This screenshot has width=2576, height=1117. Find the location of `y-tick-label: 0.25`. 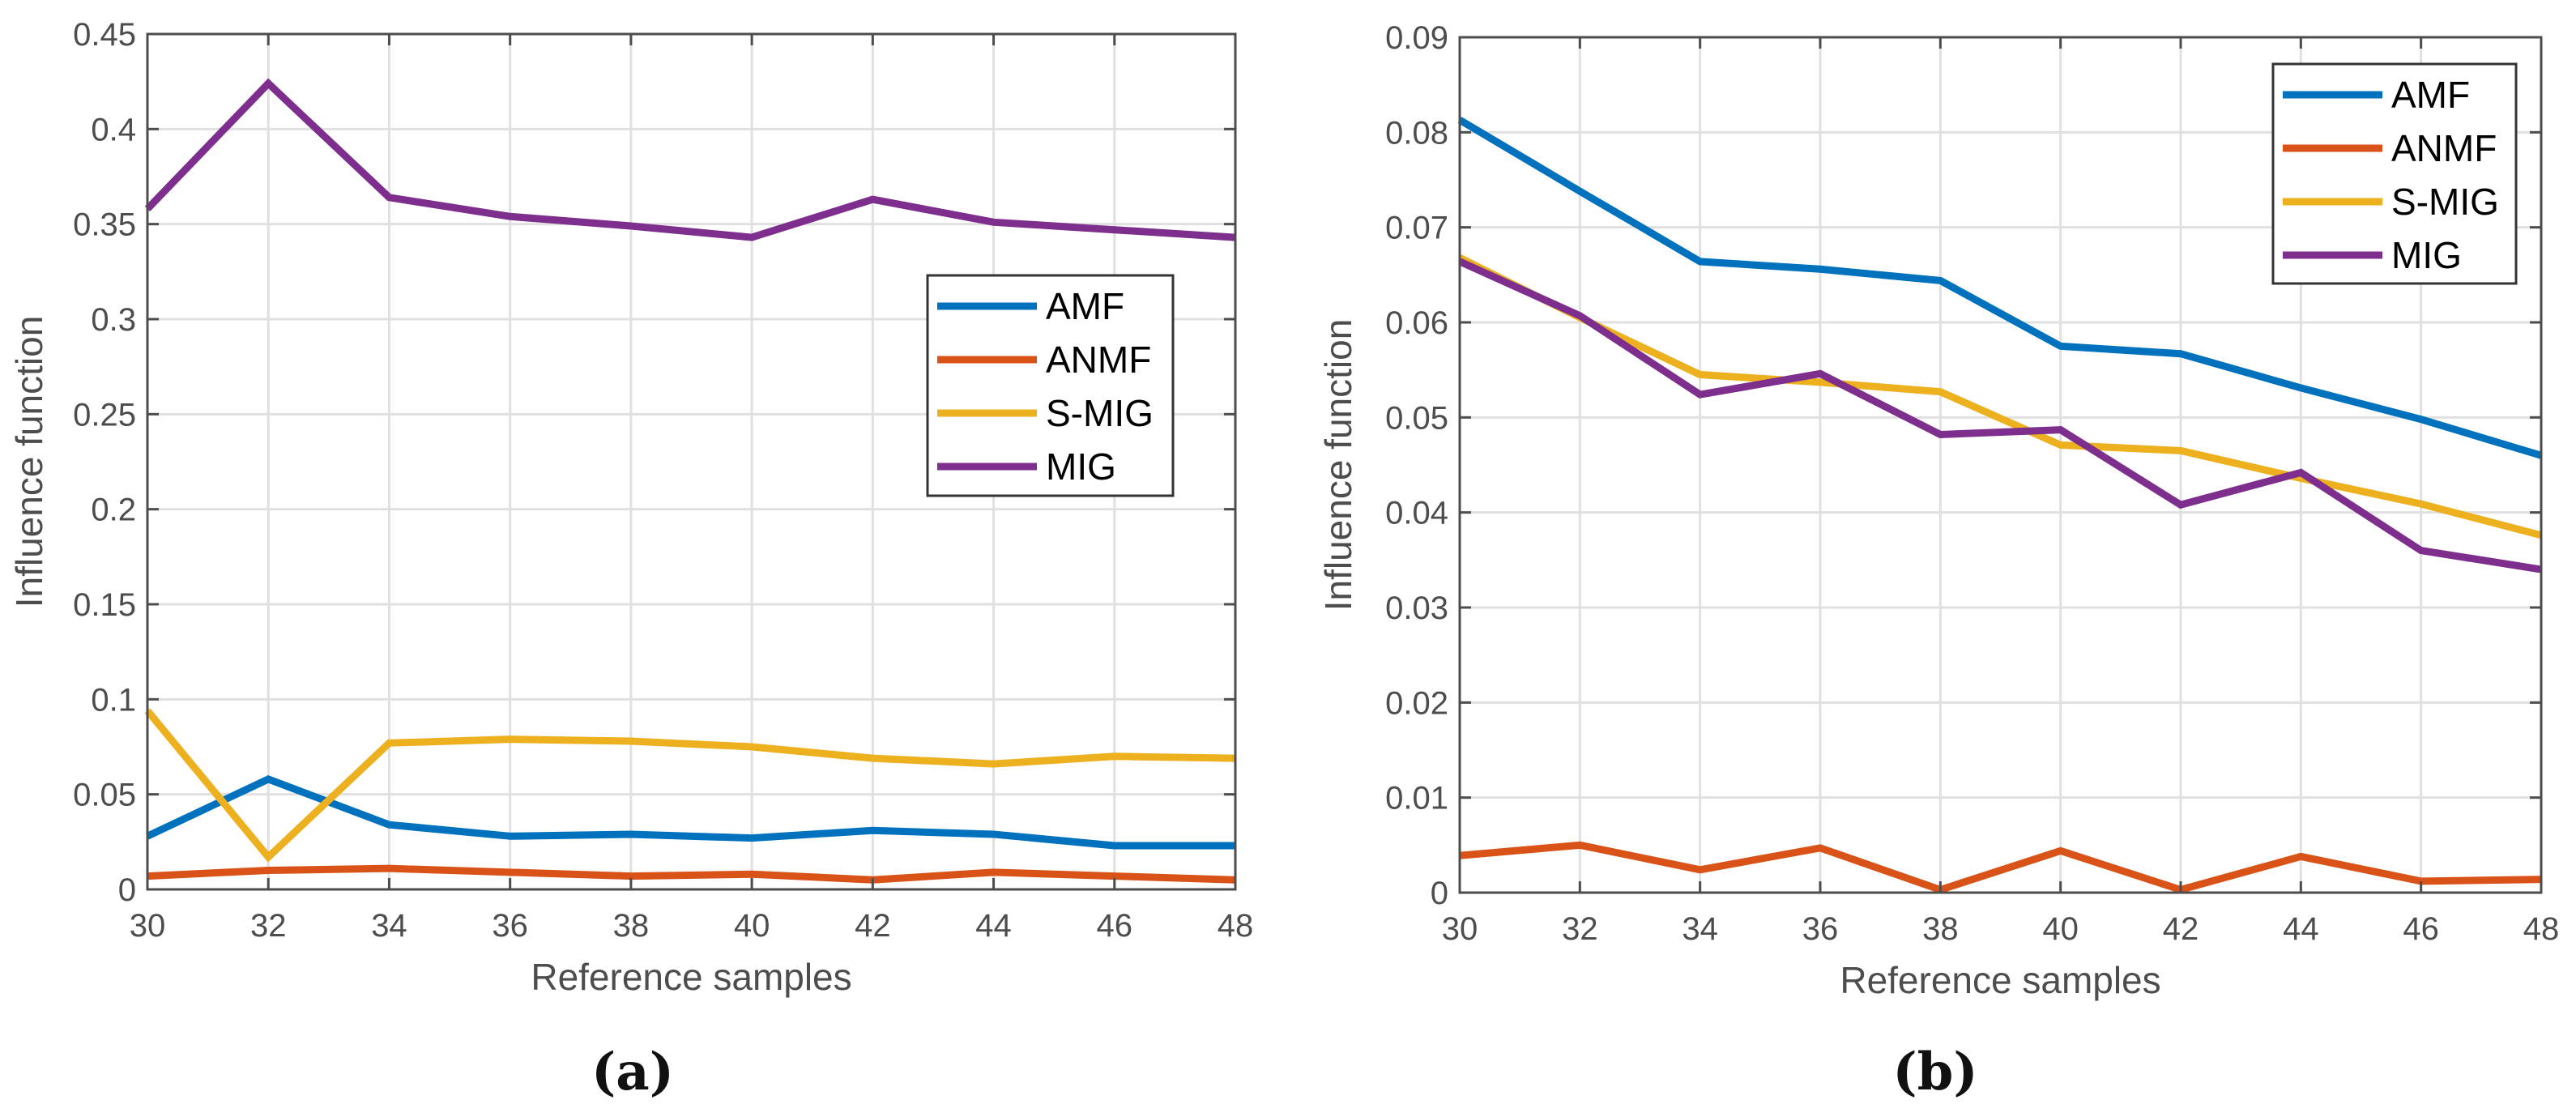

y-tick-label: 0.25 is located at coordinates (105, 415).